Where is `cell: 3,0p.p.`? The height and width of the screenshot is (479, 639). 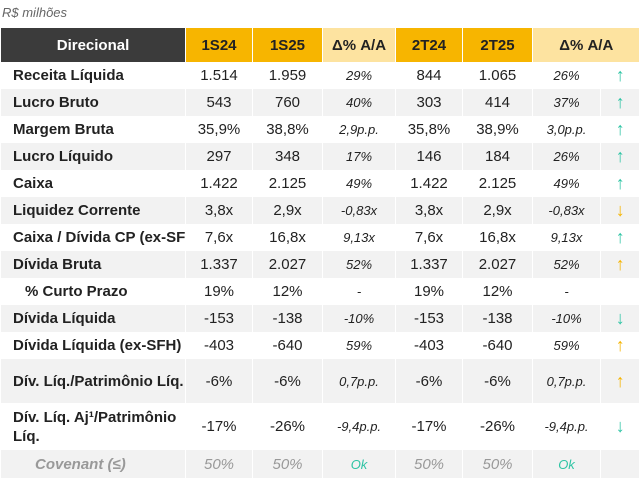
cell: 3,0p.p. is located at coordinates (566, 129).